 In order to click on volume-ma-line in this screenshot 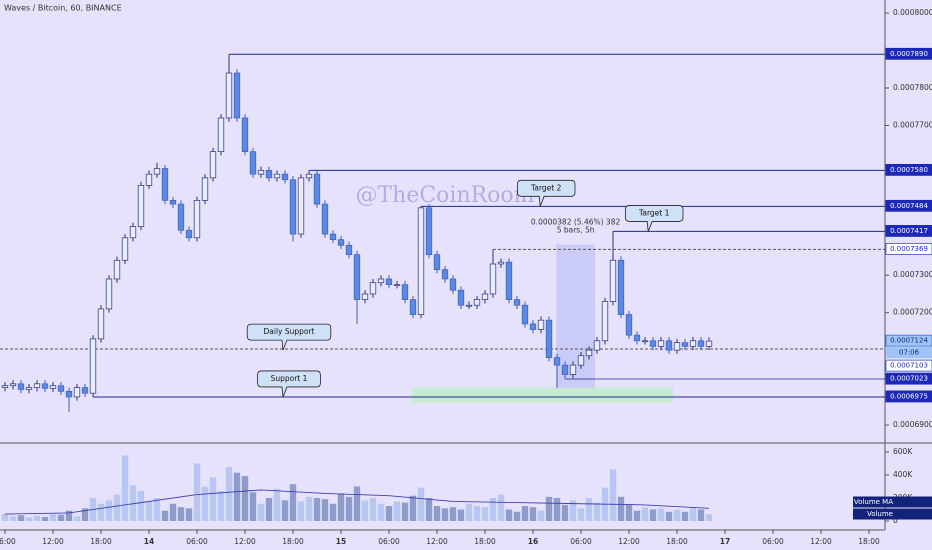, I will do `click(357, 502)`.